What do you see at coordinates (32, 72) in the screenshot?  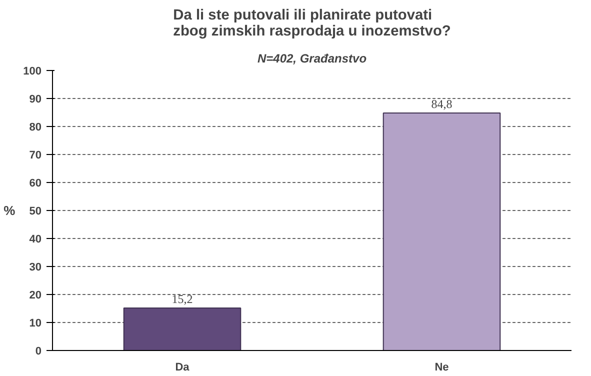 I see `y-tick-label: 100` at bounding box center [32, 72].